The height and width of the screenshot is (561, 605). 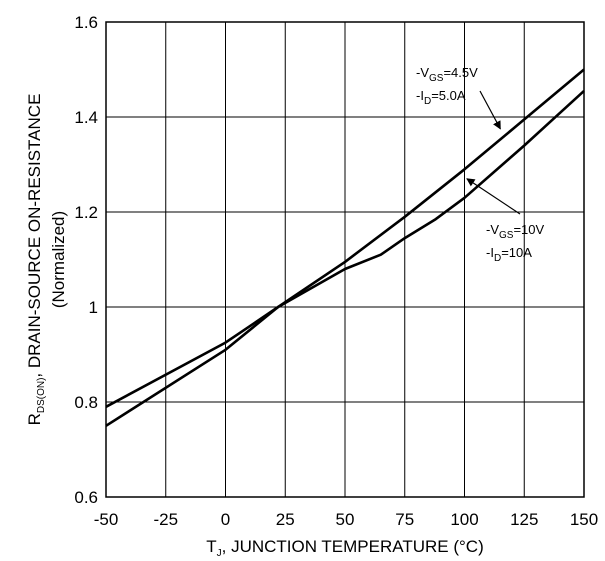 What do you see at coordinates (93, 307) in the screenshot?
I see `y-tick-label: 1` at bounding box center [93, 307].